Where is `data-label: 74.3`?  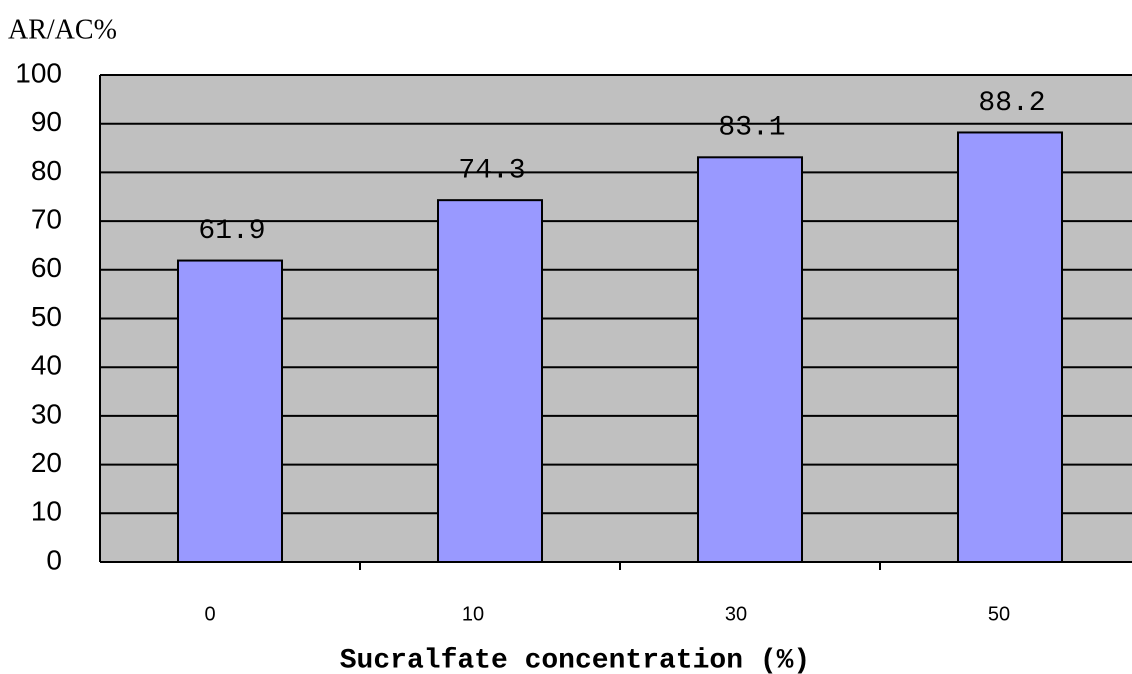 data-label: 74.3 is located at coordinates (491, 171).